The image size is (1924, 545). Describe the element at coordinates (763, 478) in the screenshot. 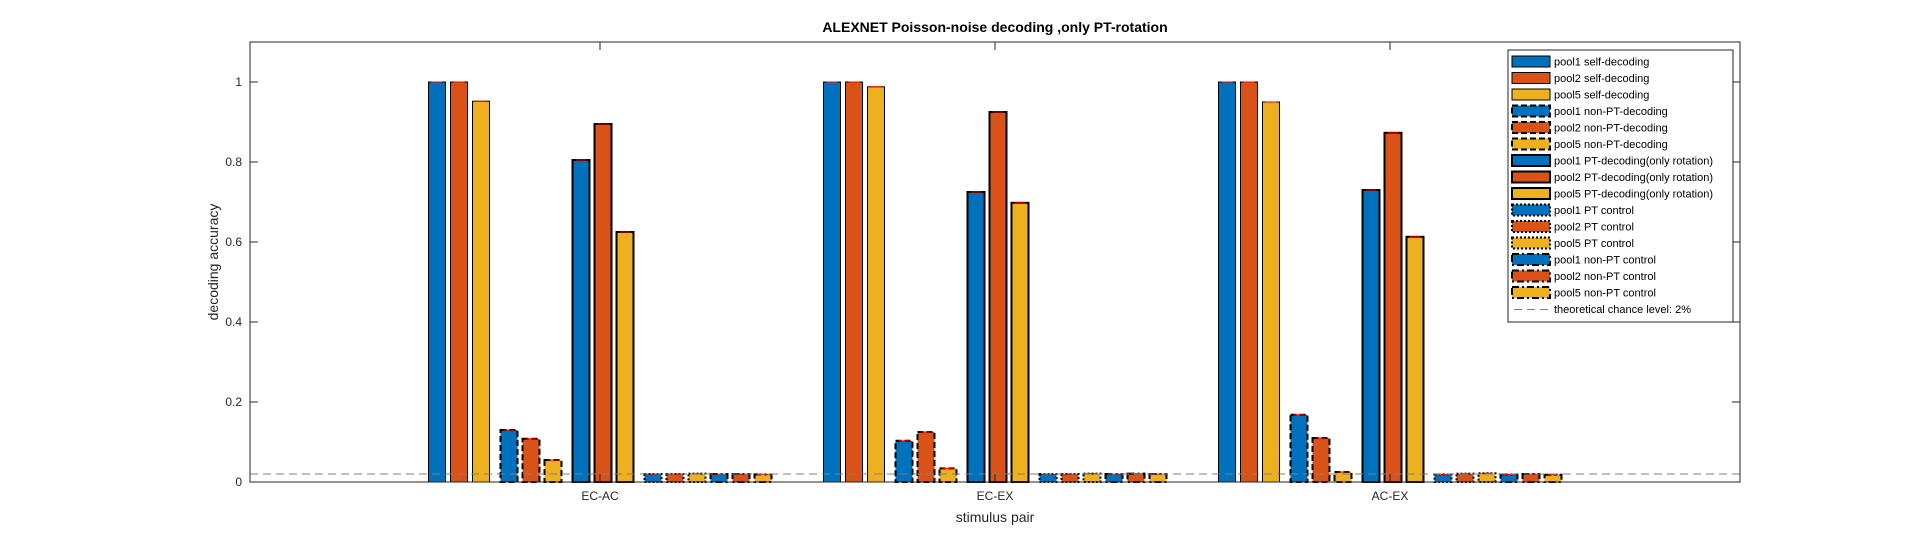

I see `bar-ec-ac-pool5-non-pt-control` at that location.